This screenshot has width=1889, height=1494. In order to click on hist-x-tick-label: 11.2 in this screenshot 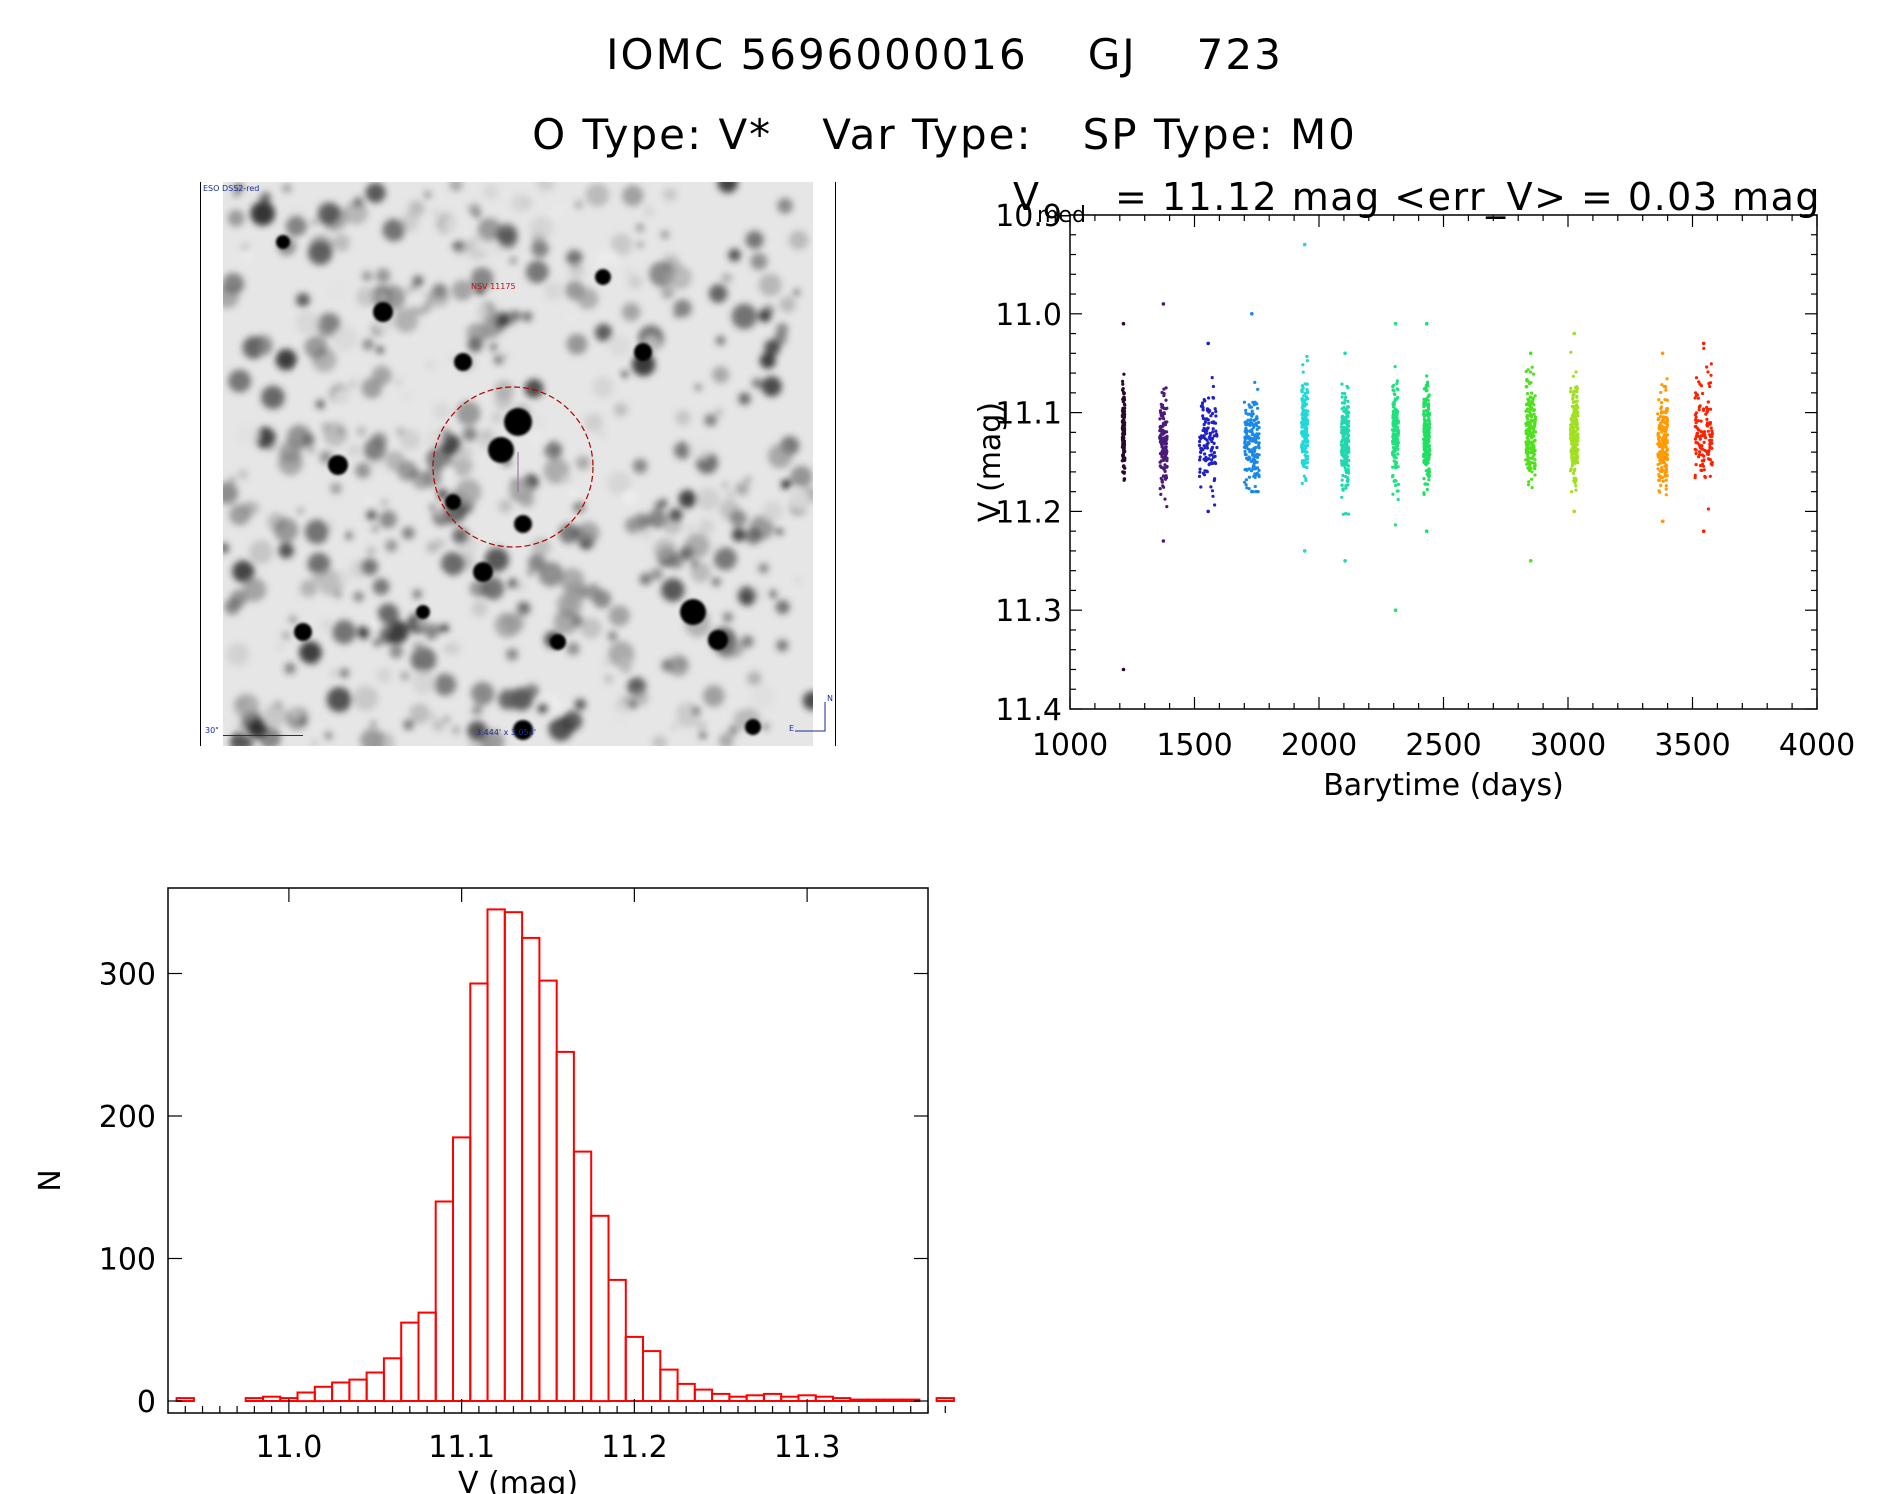, I will do `click(634, 1447)`.